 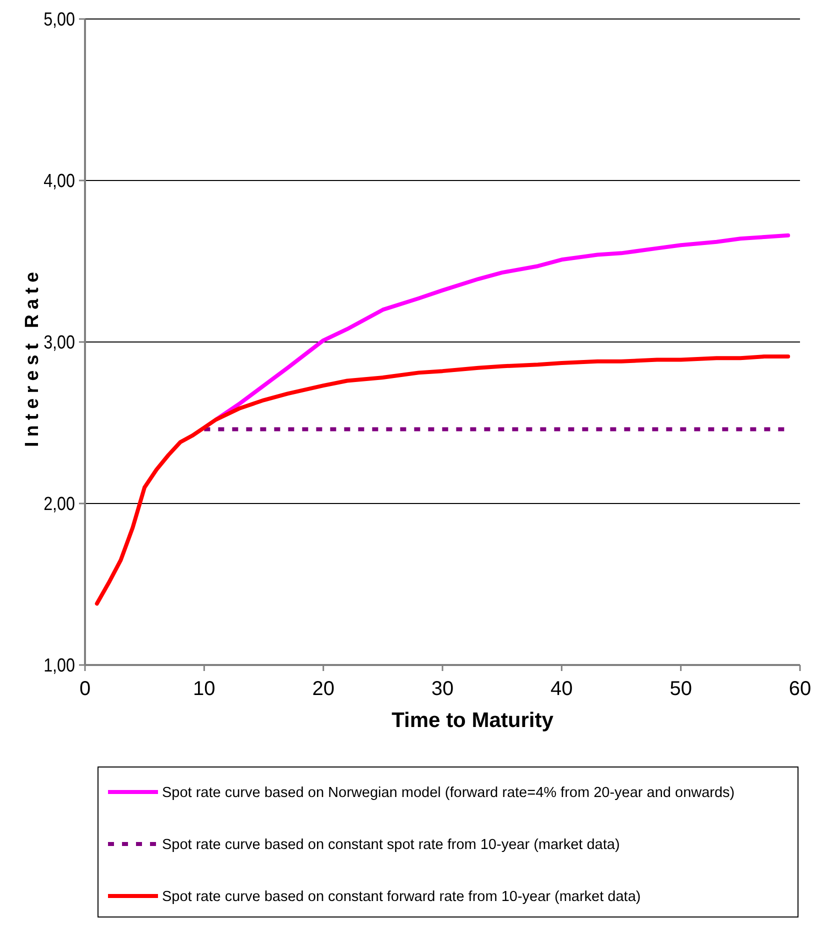 I want to click on y-tick-label: 1,00, so click(x=60, y=665).